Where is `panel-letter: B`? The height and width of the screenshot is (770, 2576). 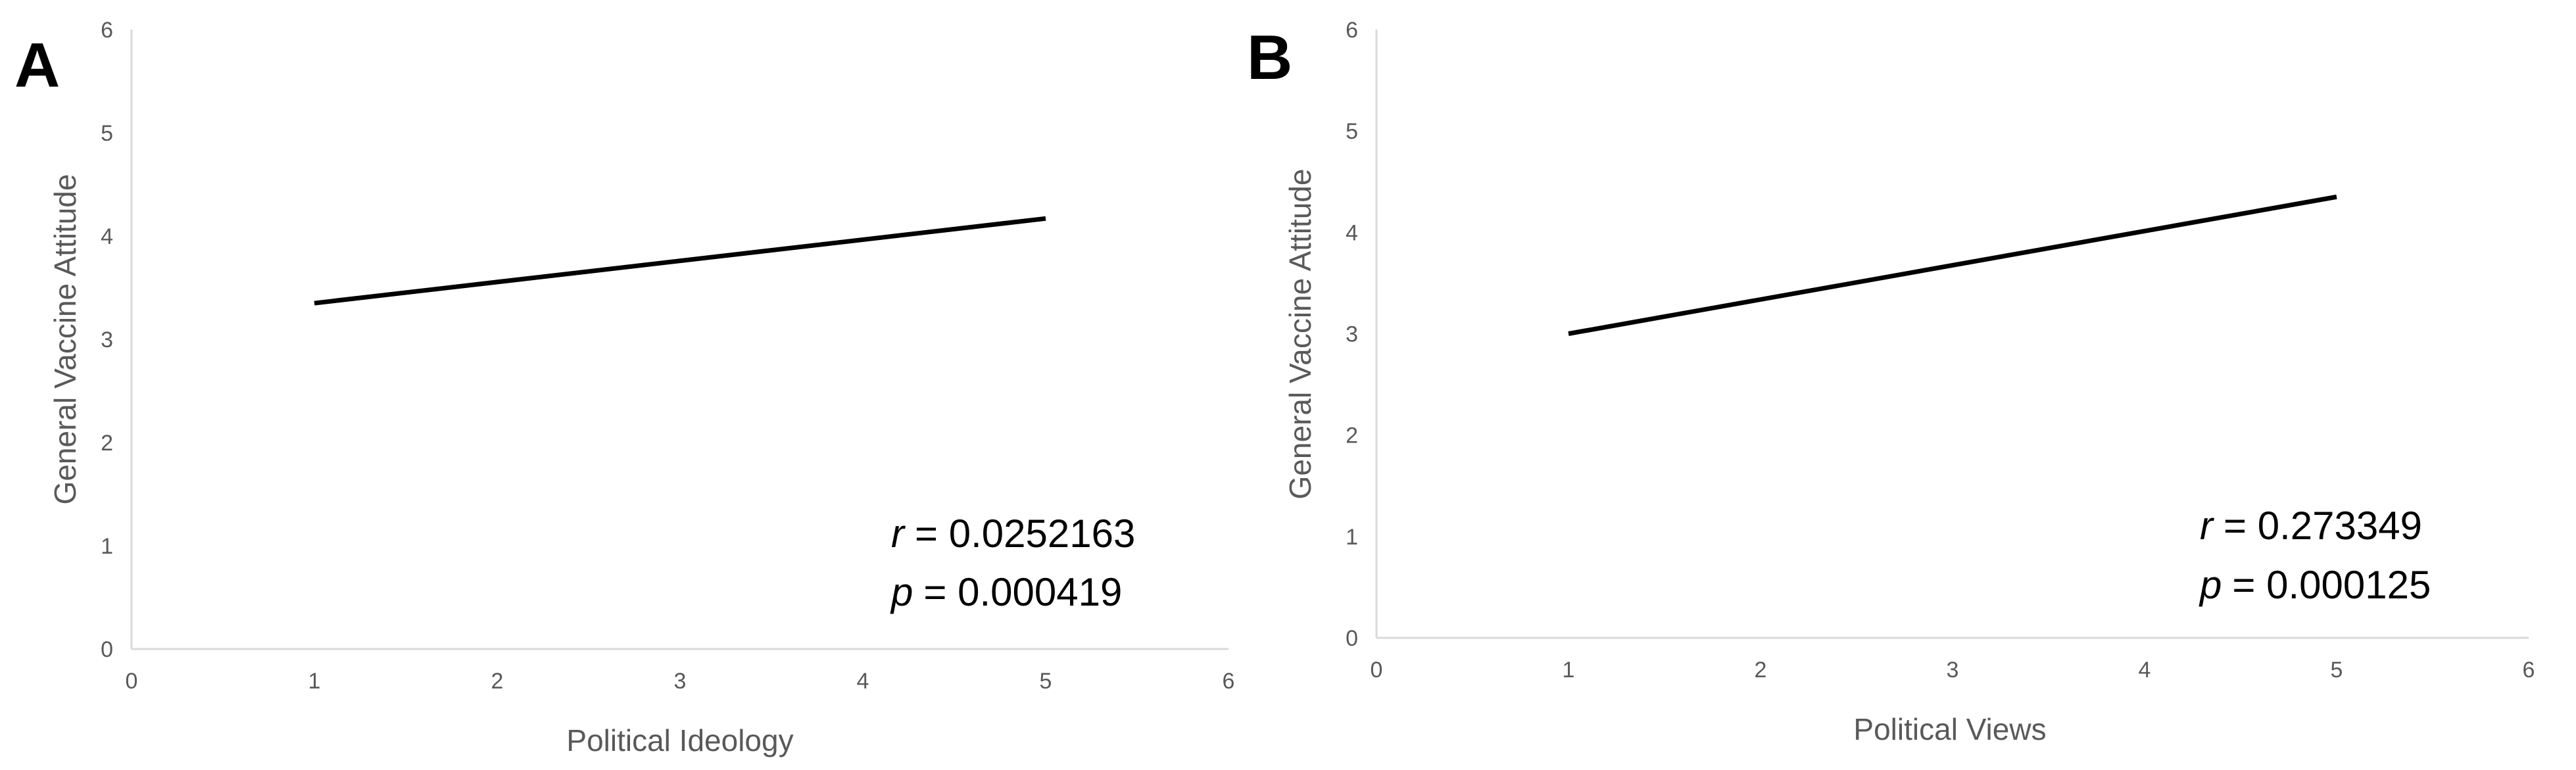 panel-letter: B is located at coordinates (1269, 57).